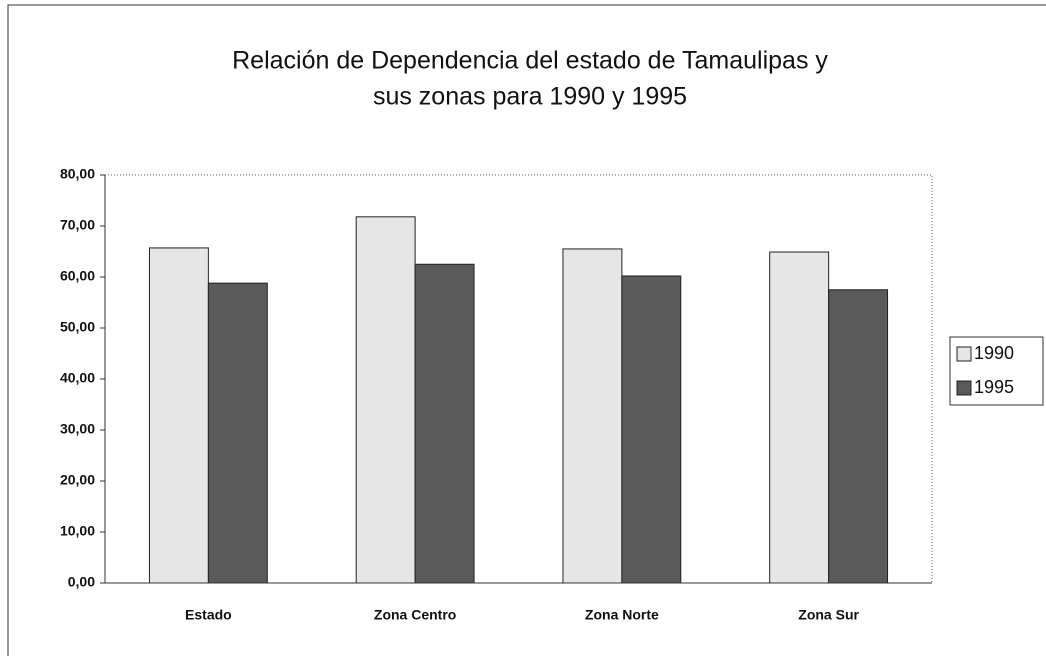 Image resolution: width=1046 pixels, height=656 pixels. I want to click on x-tick-label: Zona Sur, so click(828, 615).